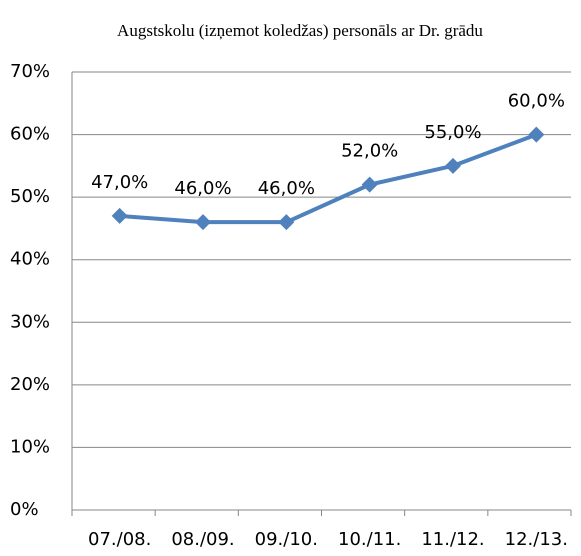 The height and width of the screenshot is (556, 581). Describe the element at coordinates (119, 539) in the screenshot. I see `x-tick-label: 07./08.` at that location.